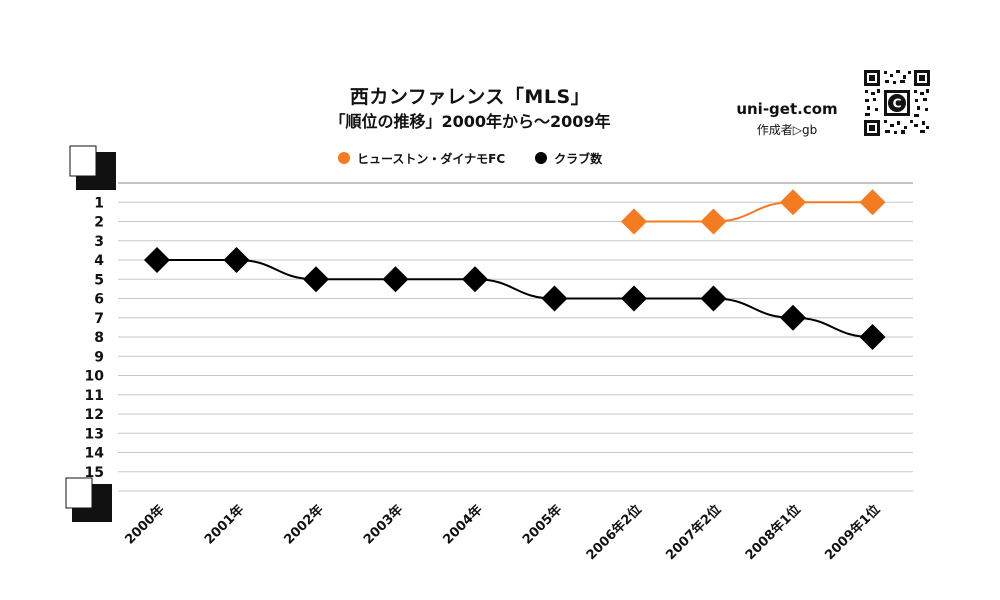 The image size is (1000, 600). What do you see at coordinates (94, 473) in the screenshot?
I see `y-tick-label: 15` at bounding box center [94, 473].